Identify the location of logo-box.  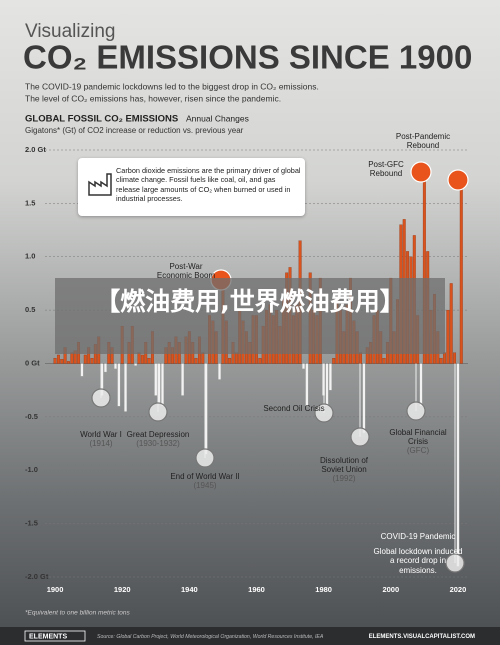
(55, 636).